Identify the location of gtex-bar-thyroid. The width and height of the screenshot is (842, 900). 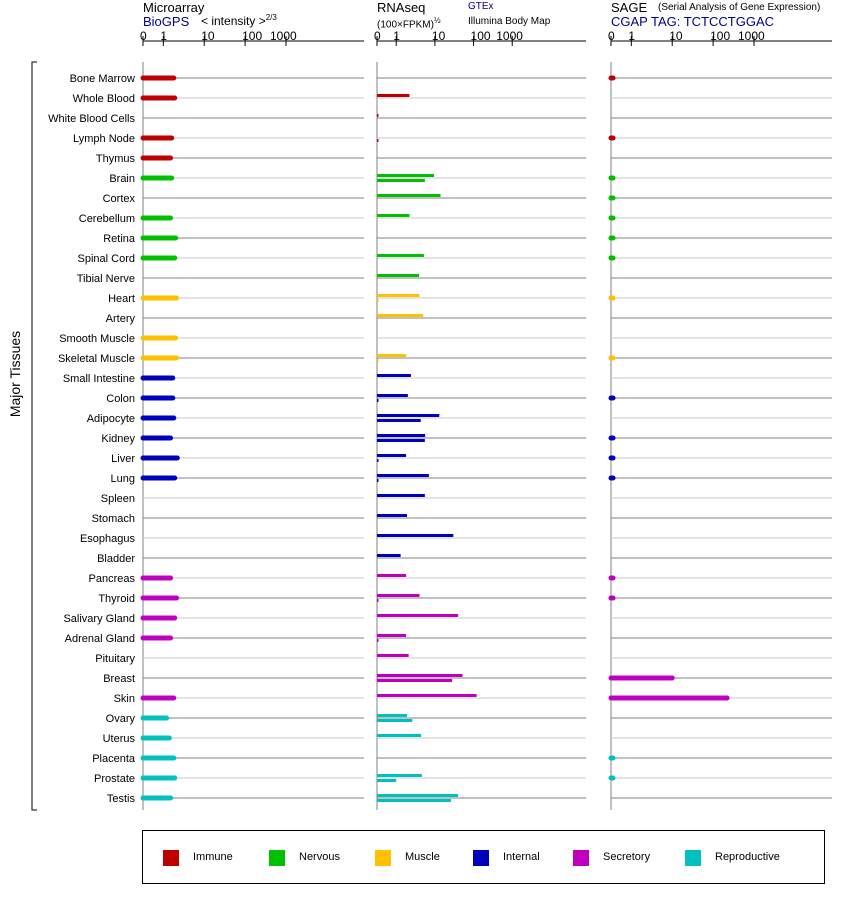
(398, 595).